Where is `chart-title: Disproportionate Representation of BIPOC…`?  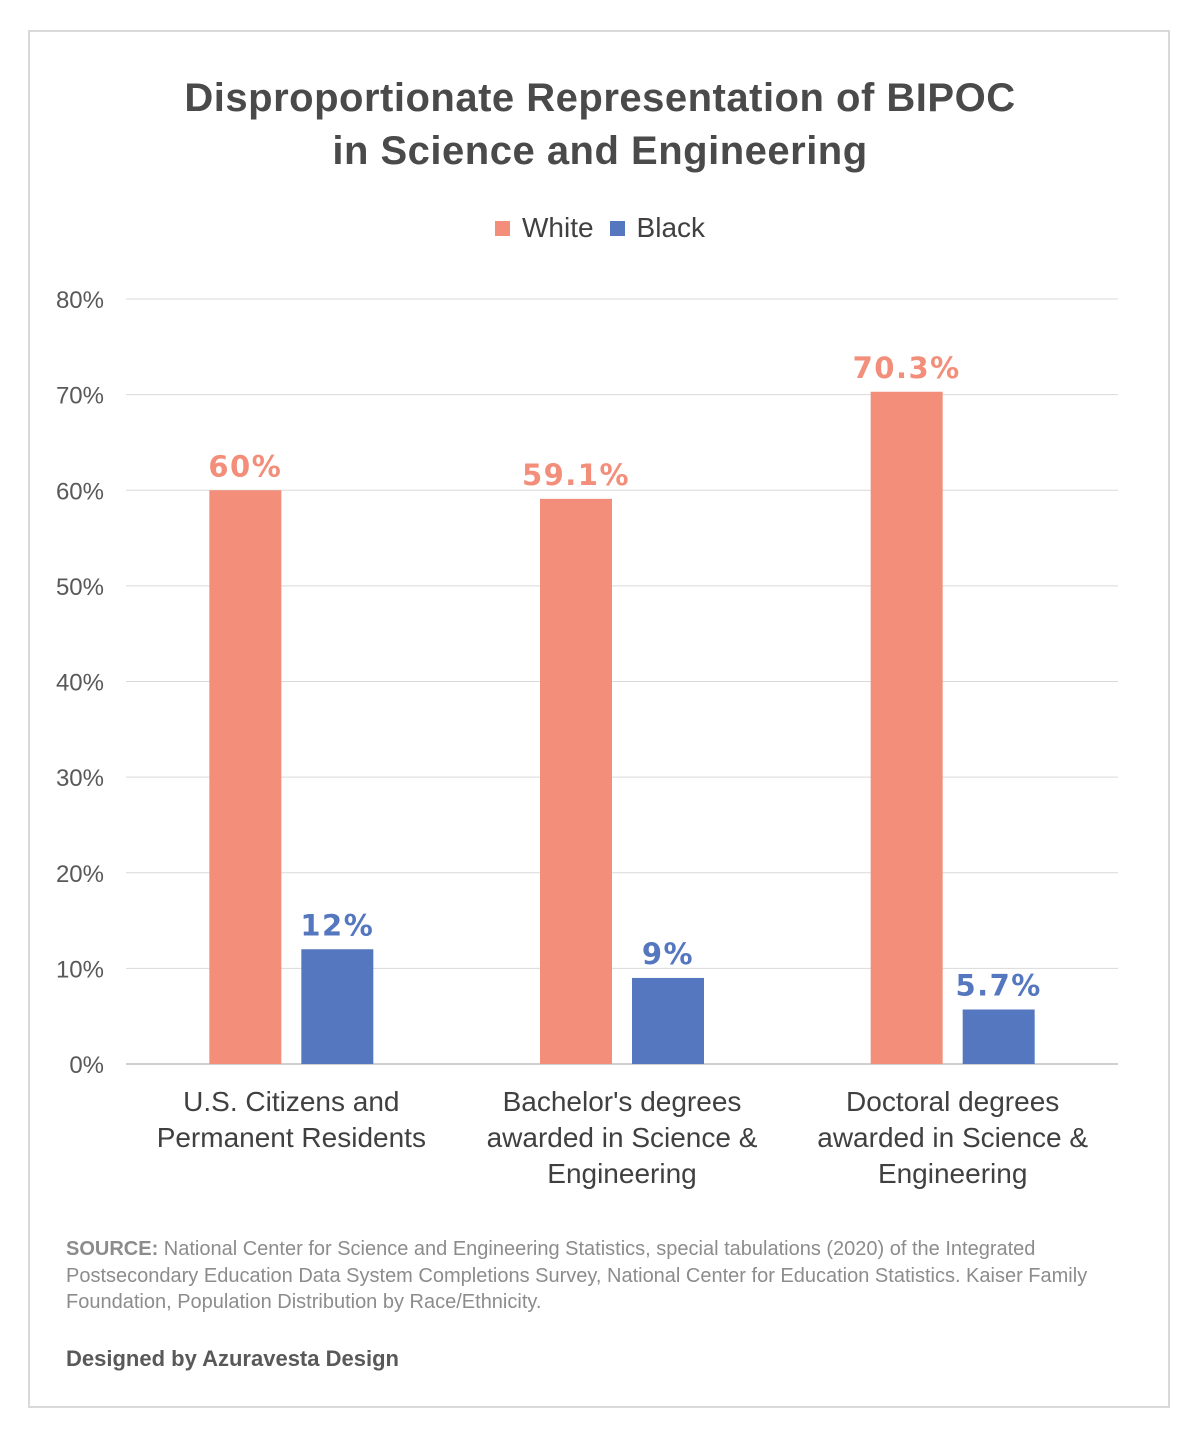
chart-title: Disproportionate Representation of BIPOC… is located at coordinates (600, 125).